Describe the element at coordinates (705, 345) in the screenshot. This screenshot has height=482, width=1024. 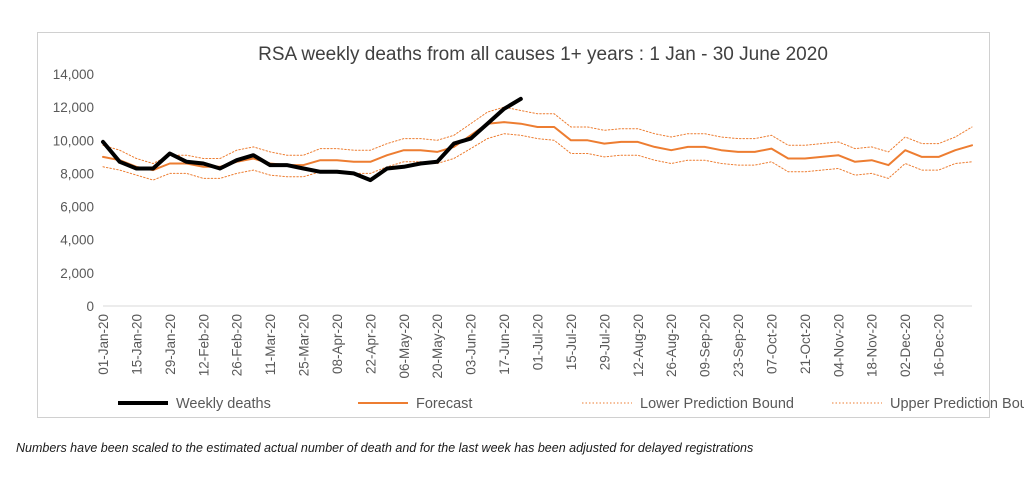
I see `x-tick-label: 09-Sep-20` at that location.